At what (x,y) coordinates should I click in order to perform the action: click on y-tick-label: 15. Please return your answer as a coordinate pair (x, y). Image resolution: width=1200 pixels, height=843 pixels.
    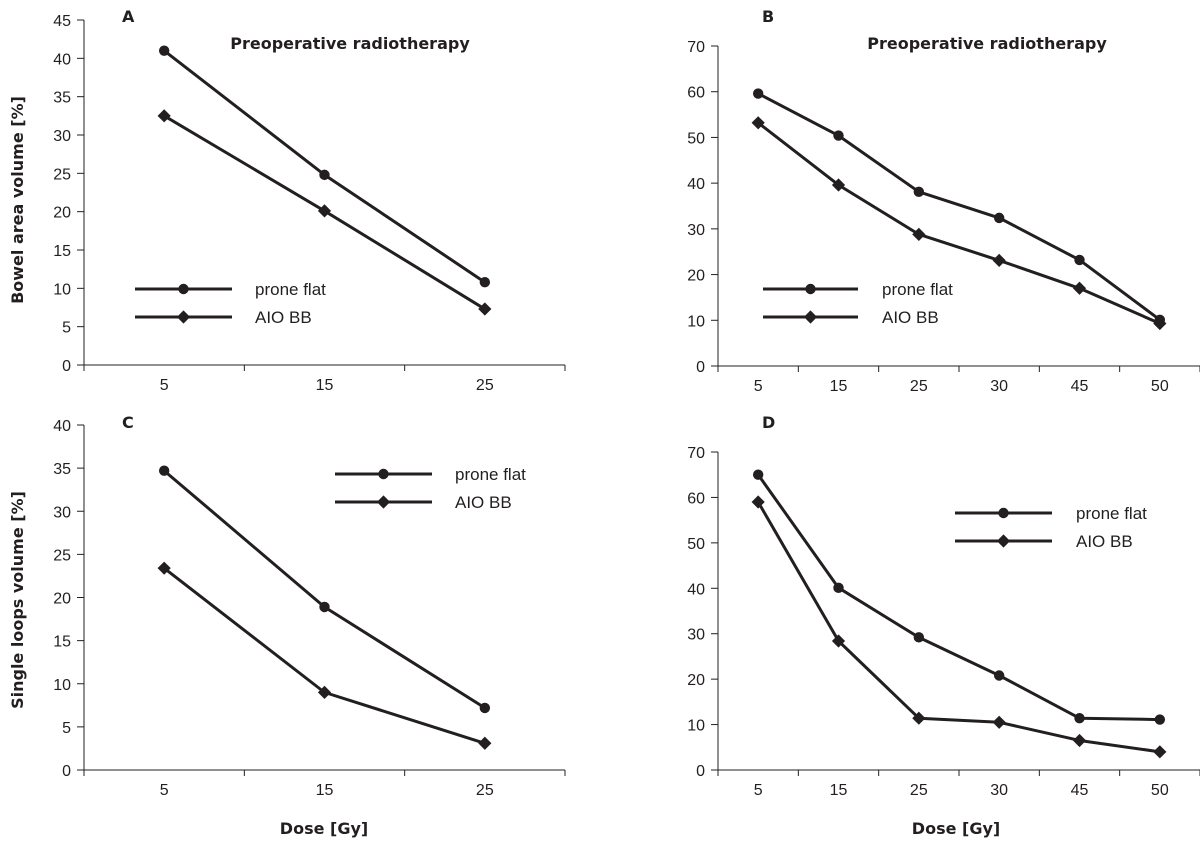
    Looking at the image, I should click on (62, 251).